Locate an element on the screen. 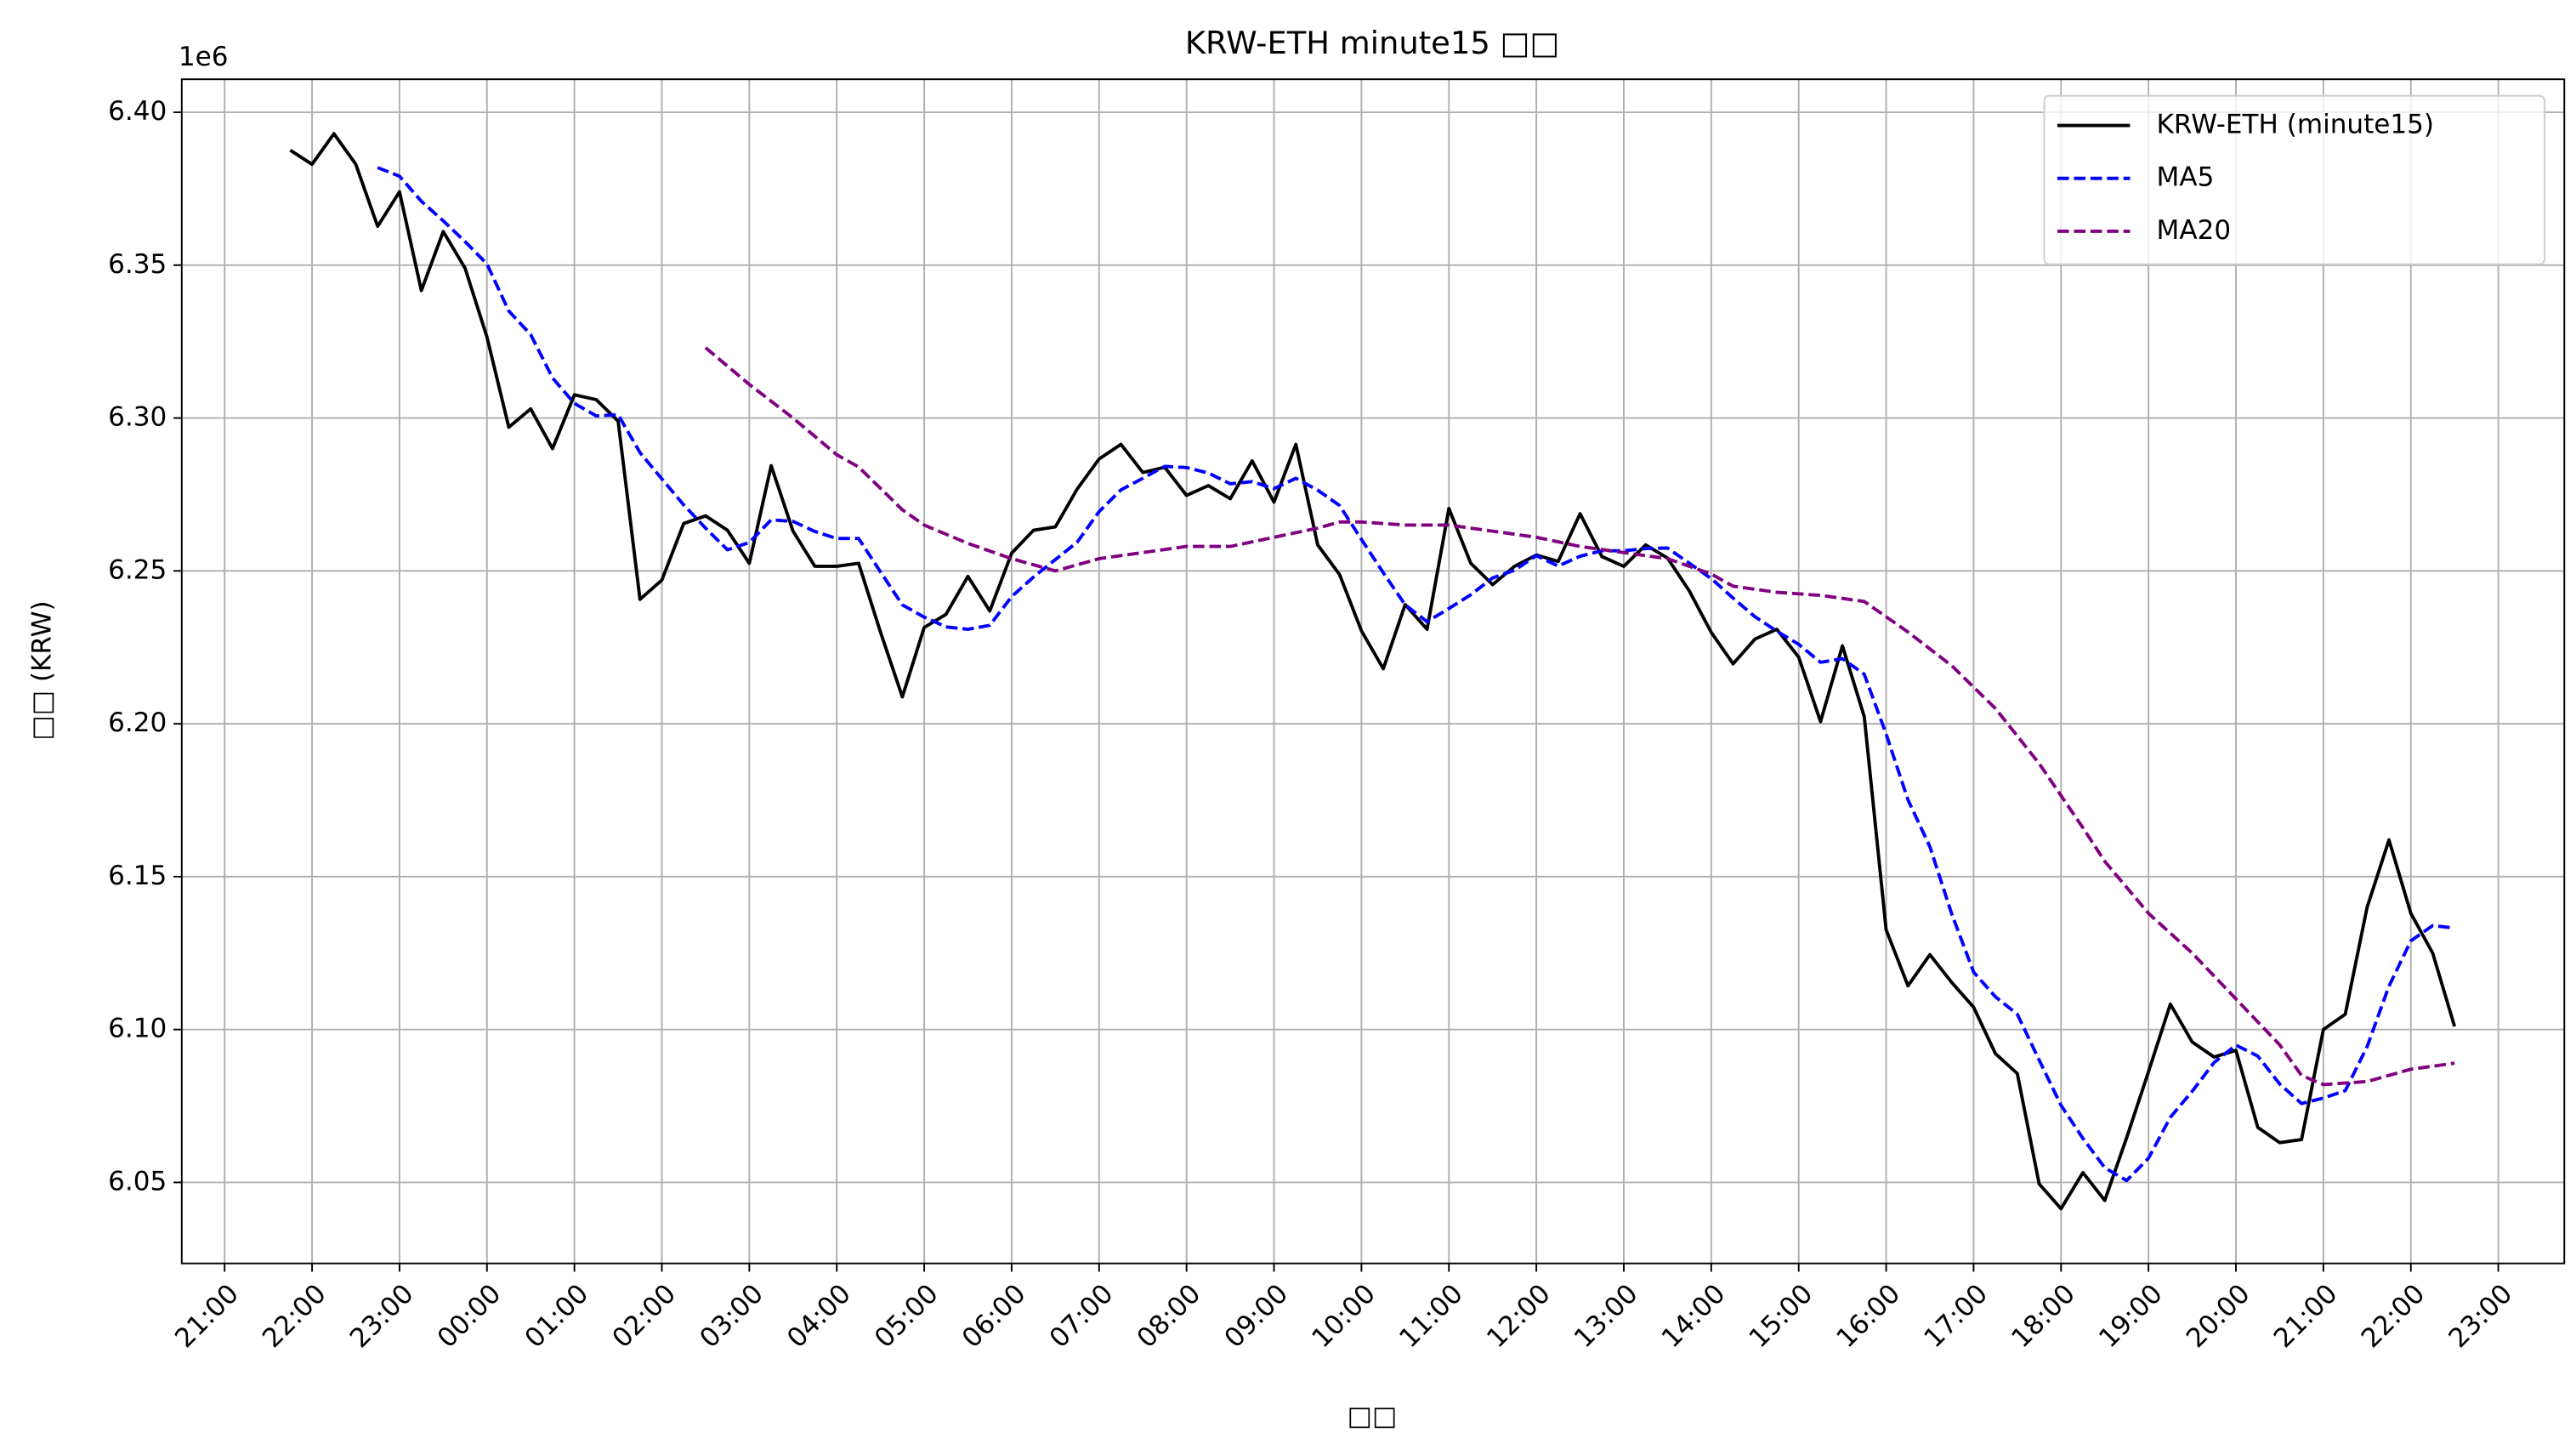 Image resolution: width=2576 pixels, height=1455 pixels. x-tick-label: 02:00 is located at coordinates (644, 1316).